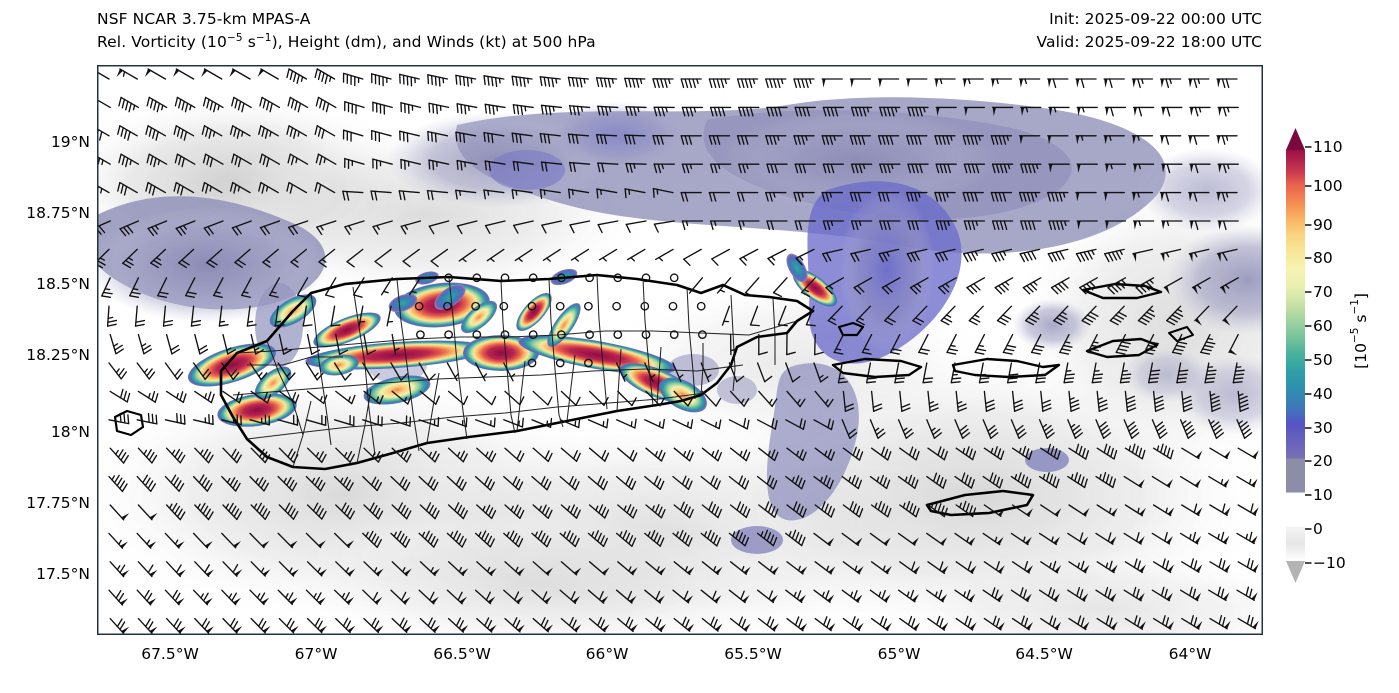 This screenshot has height=693, width=1399. What do you see at coordinates (1295, 139) in the screenshot?
I see `colorbar-extend-top` at bounding box center [1295, 139].